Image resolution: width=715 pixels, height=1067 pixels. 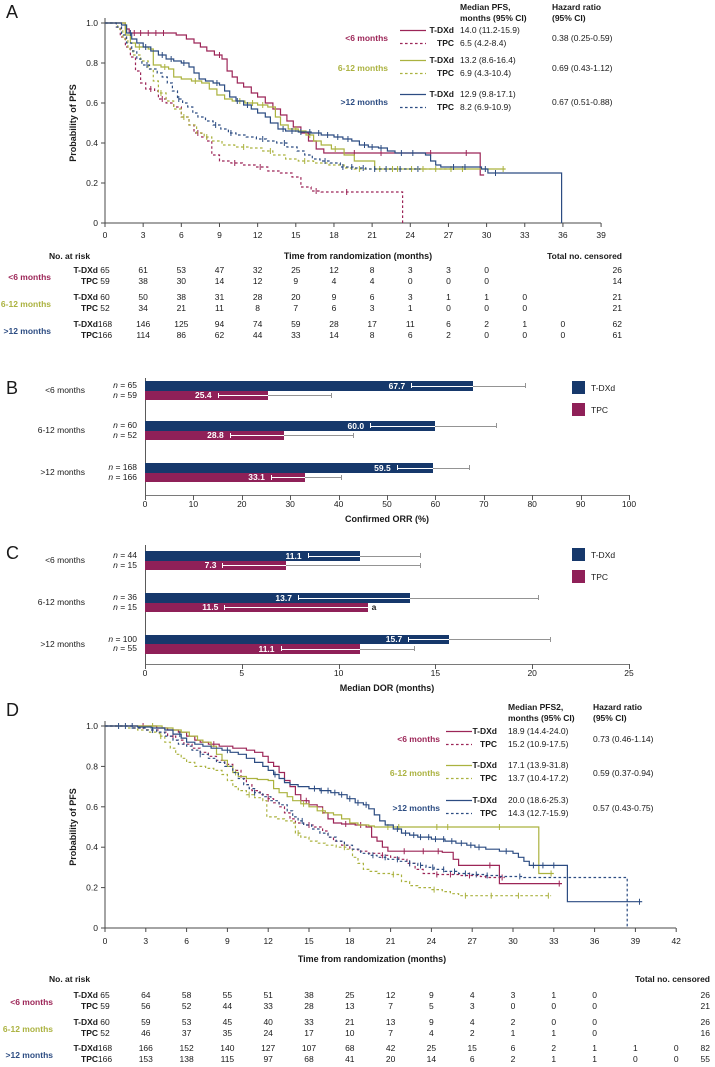 What do you see at coordinates (676, 941) in the screenshot?
I see `x-tick-label: 42` at bounding box center [676, 941].